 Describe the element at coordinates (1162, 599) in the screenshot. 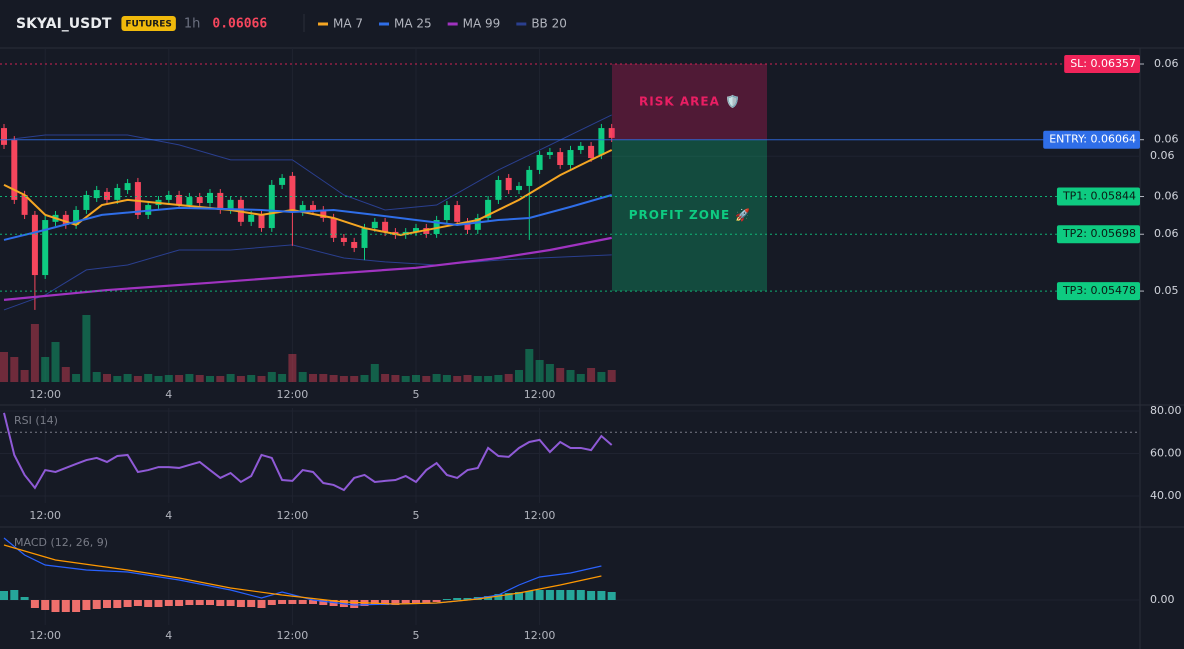

I see `y-tick-label: 0.00` at that location.